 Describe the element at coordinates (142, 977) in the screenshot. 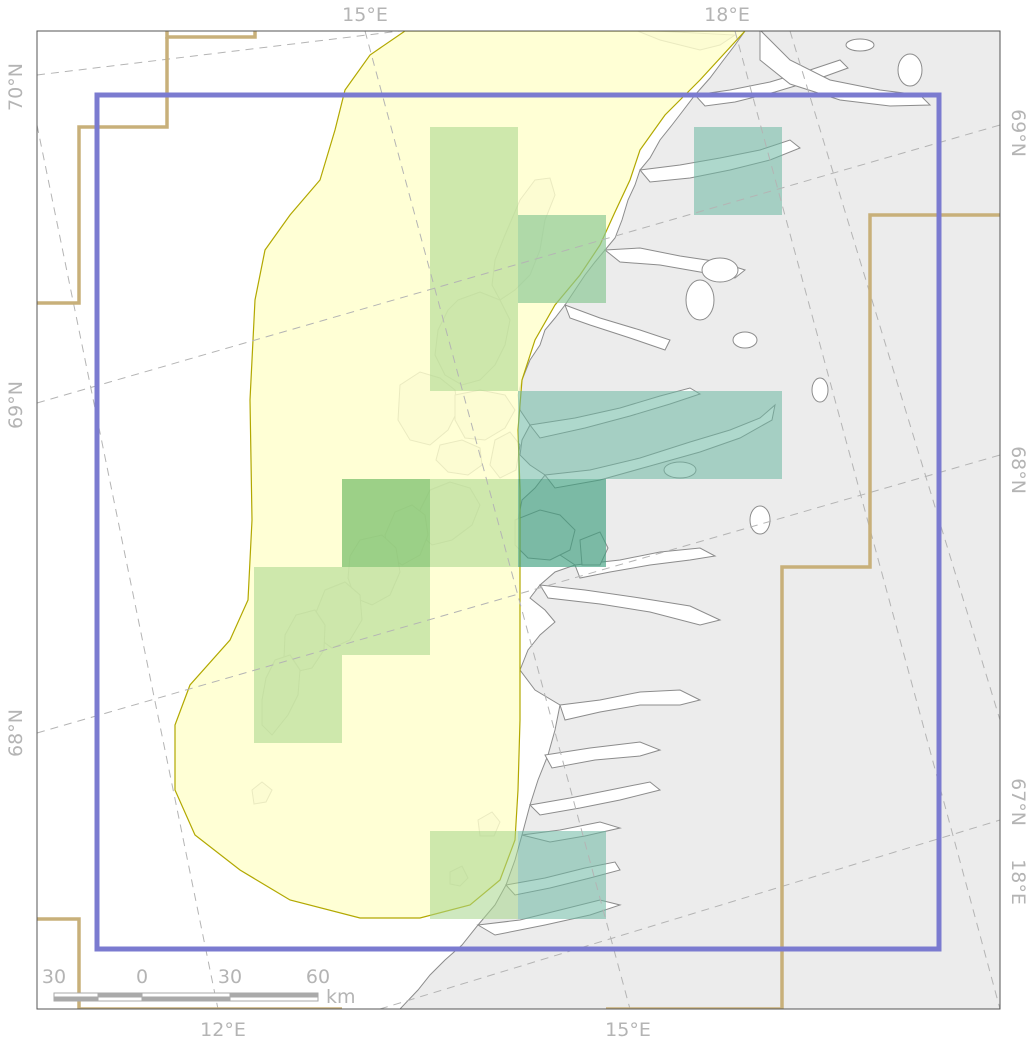

I see `scale-label: 0` at that location.